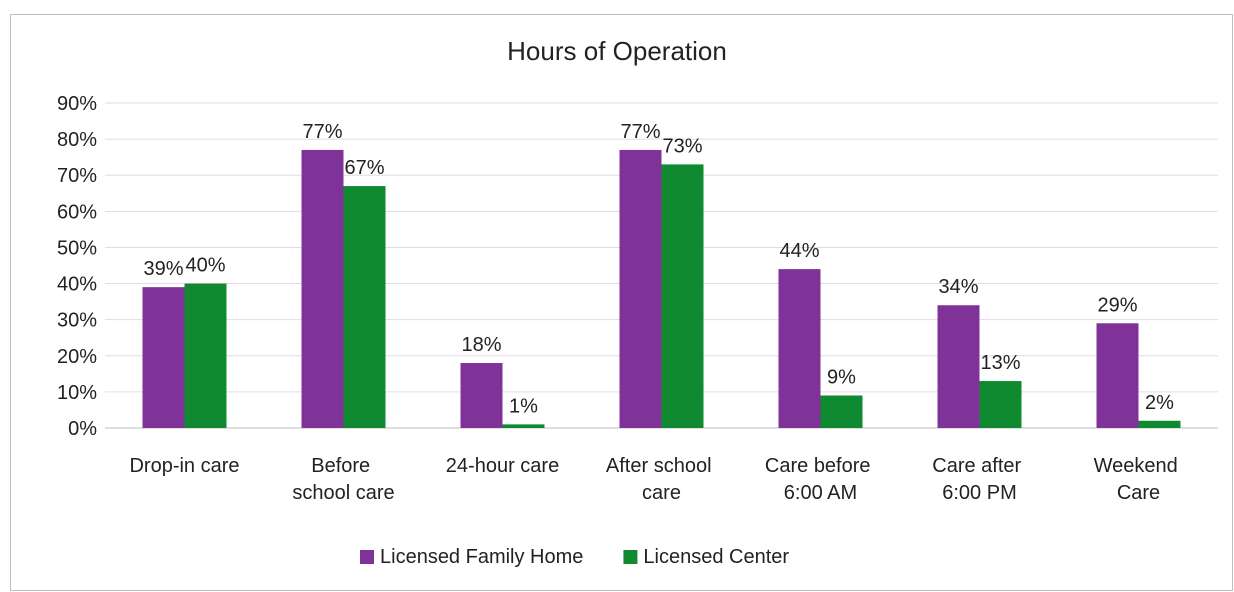  What do you see at coordinates (82, 429) in the screenshot?
I see `y-tick-label: 0%` at bounding box center [82, 429].